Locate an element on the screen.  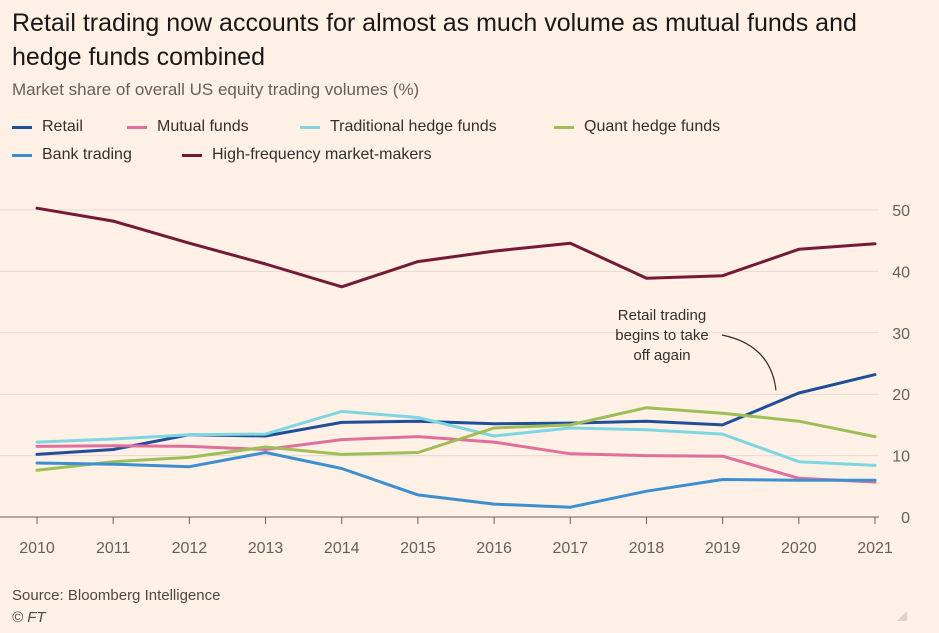
x-tick-label: 2010 is located at coordinates (37, 548).